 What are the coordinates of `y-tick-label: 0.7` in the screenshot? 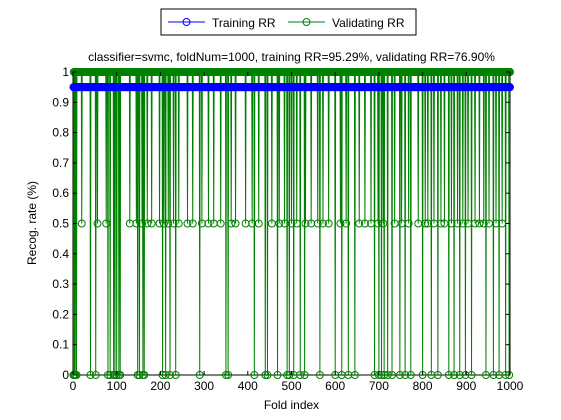 It's located at (60, 163).